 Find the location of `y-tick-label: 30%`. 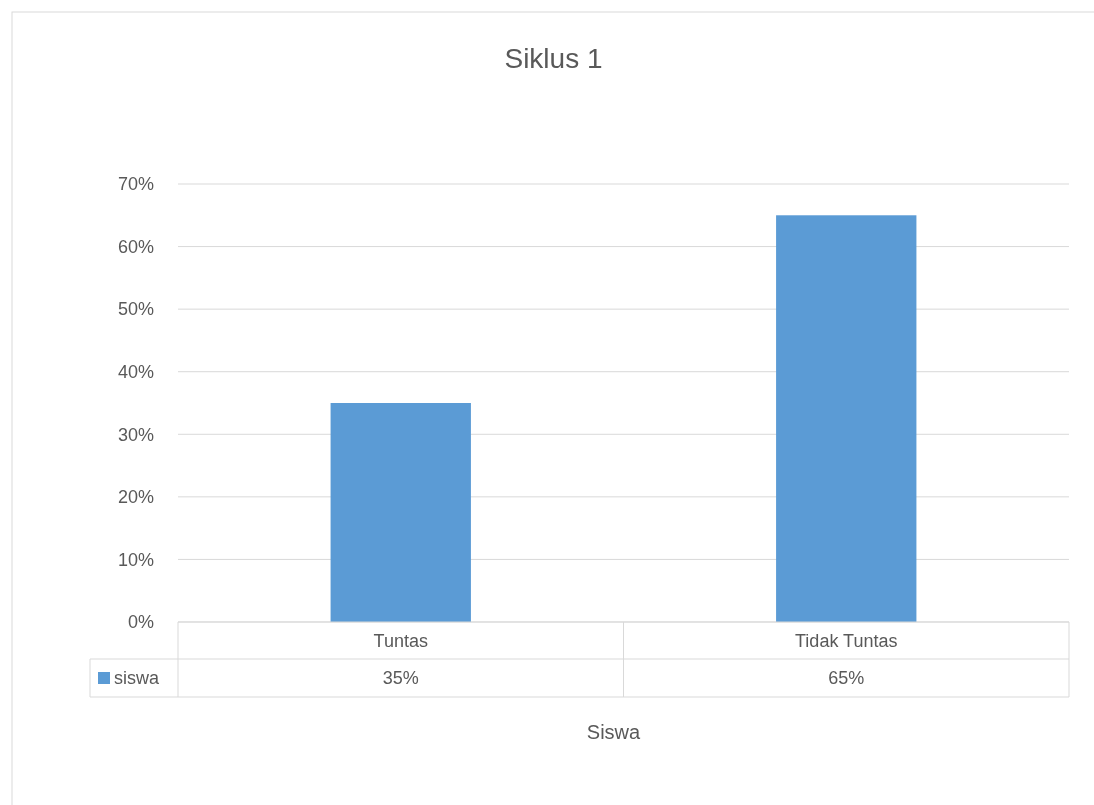

y-tick-label: 30% is located at coordinates (135, 434).